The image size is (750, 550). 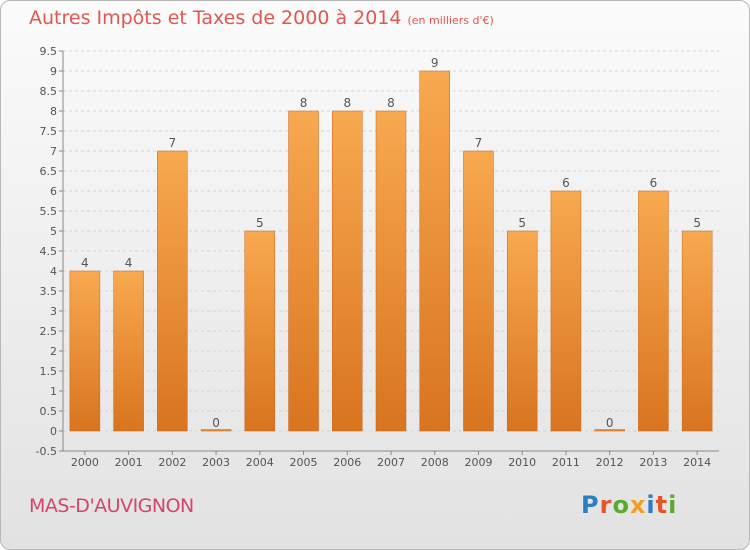 What do you see at coordinates (662, 505) in the screenshot?
I see `logo-letter: t` at bounding box center [662, 505].